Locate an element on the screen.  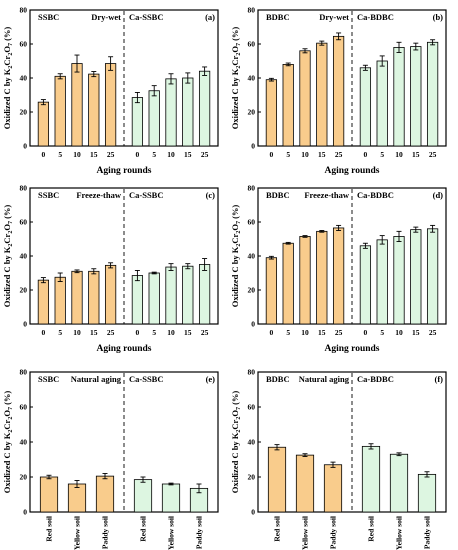
panel-label: (c) is located at coordinates (211, 195).